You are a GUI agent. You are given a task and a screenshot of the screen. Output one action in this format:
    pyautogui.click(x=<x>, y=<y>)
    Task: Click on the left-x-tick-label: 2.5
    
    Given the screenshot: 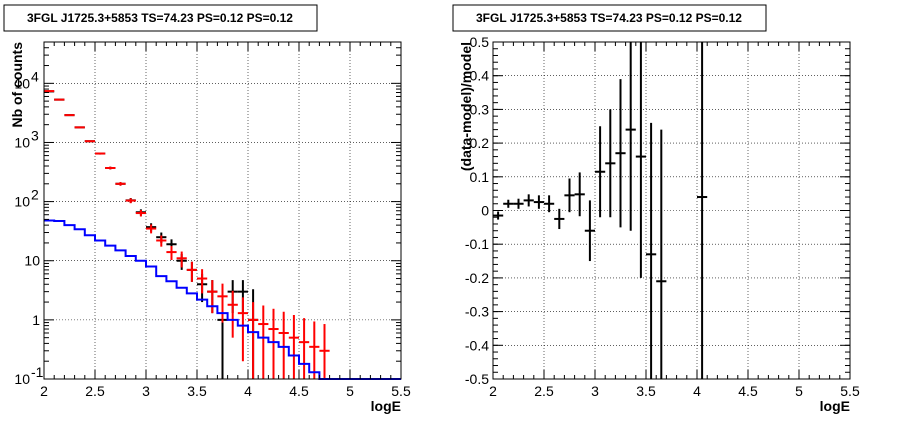 What is the action you would take?
    pyautogui.click(x=95, y=391)
    